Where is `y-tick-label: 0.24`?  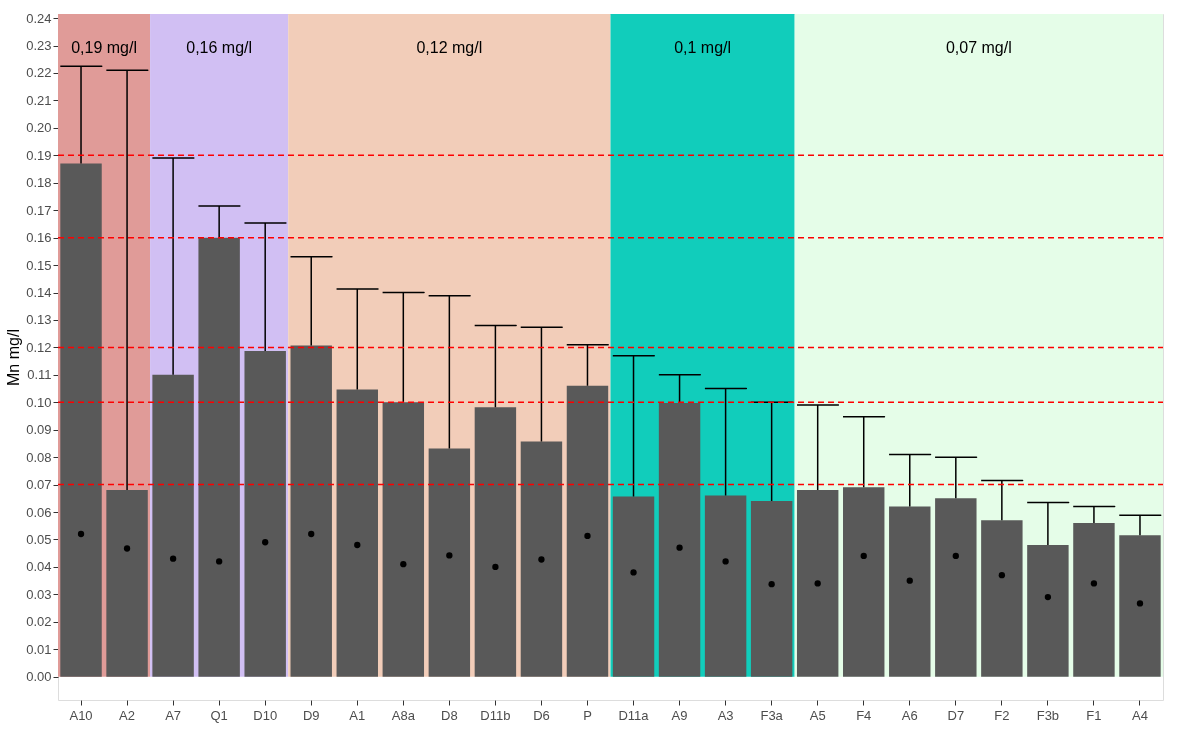
y-tick-label: 0.24 is located at coordinates (39, 18).